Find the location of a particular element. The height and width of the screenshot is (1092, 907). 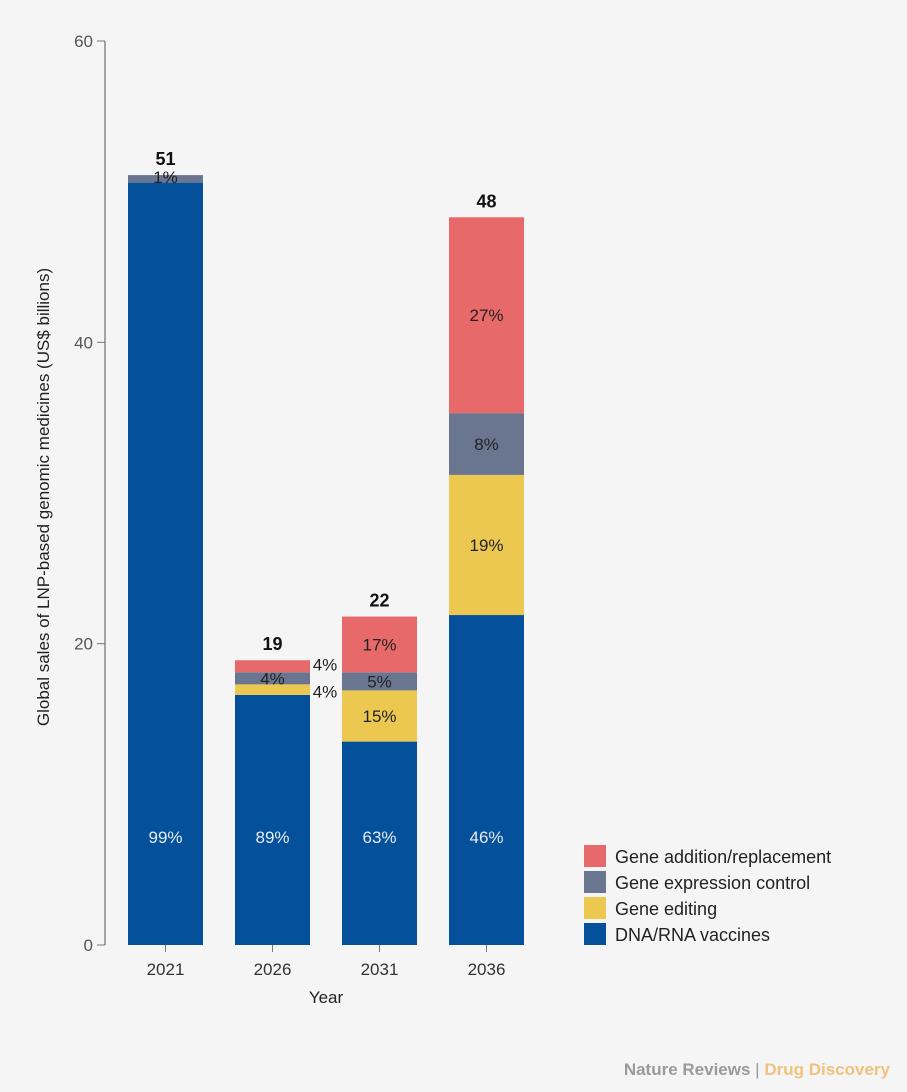

x-tick-label: 2036 is located at coordinates (487, 969).